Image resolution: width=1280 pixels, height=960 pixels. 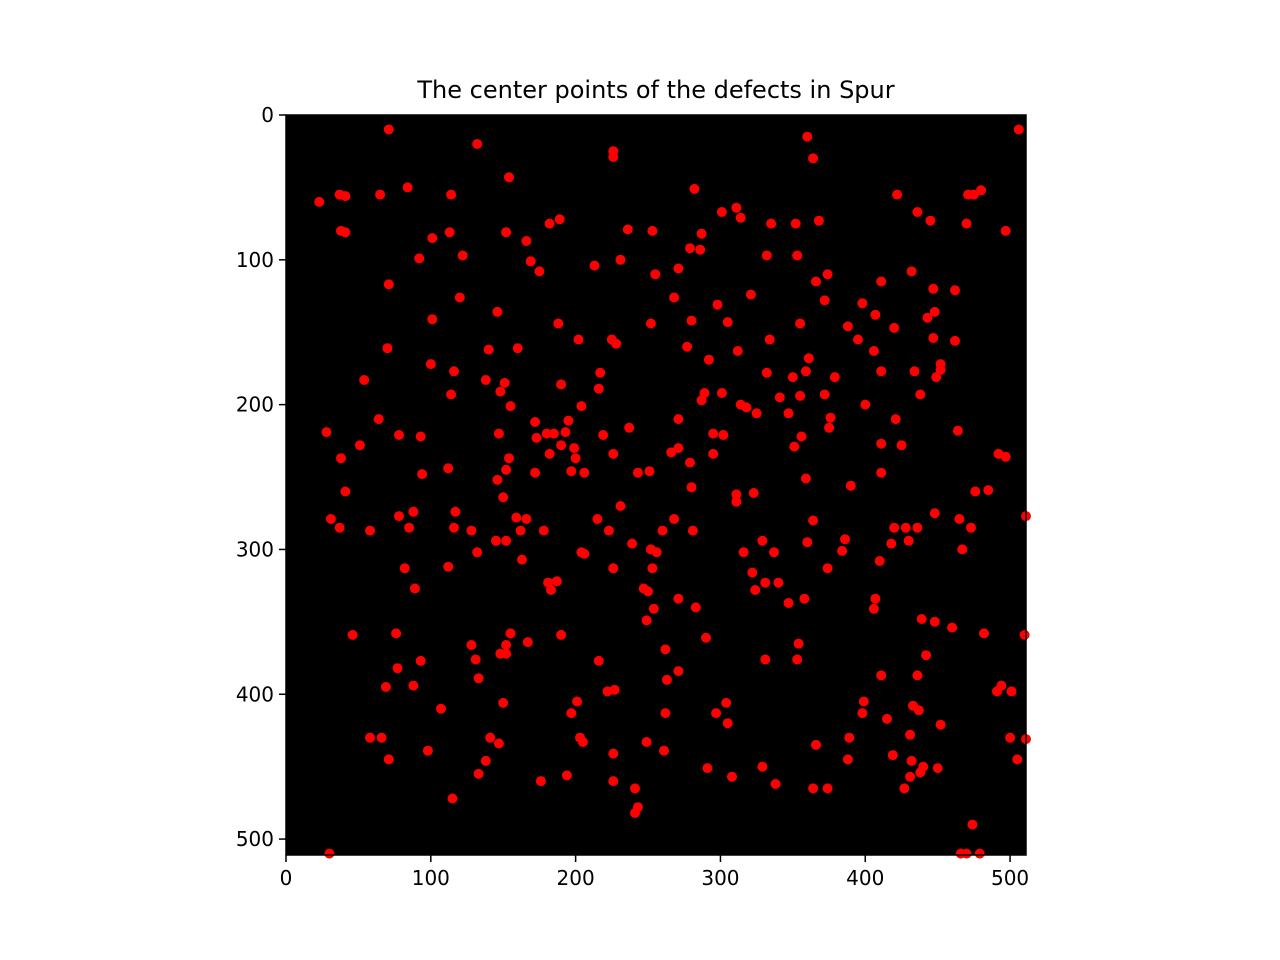 What do you see at coordinates (255, 549) in the screenshot?
I see `y-tick-label: 300` at bounding box center [255, 549].